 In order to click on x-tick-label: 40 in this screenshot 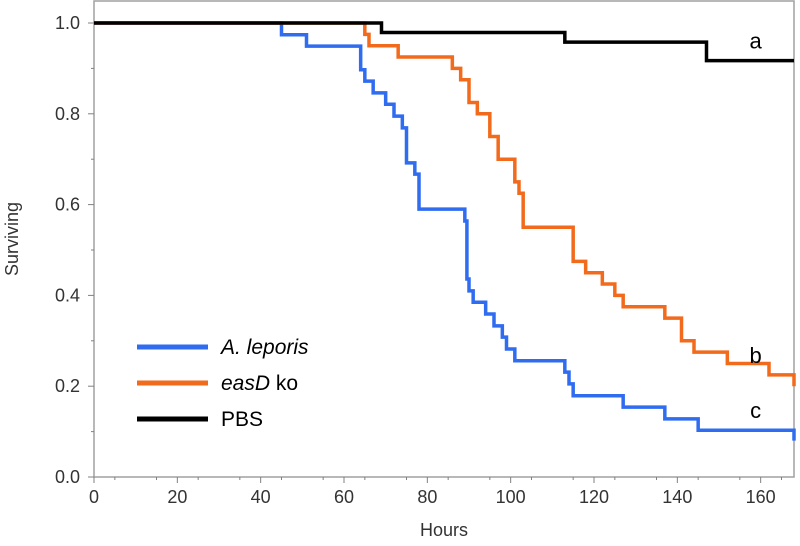, I will do `click(261, 497)`.